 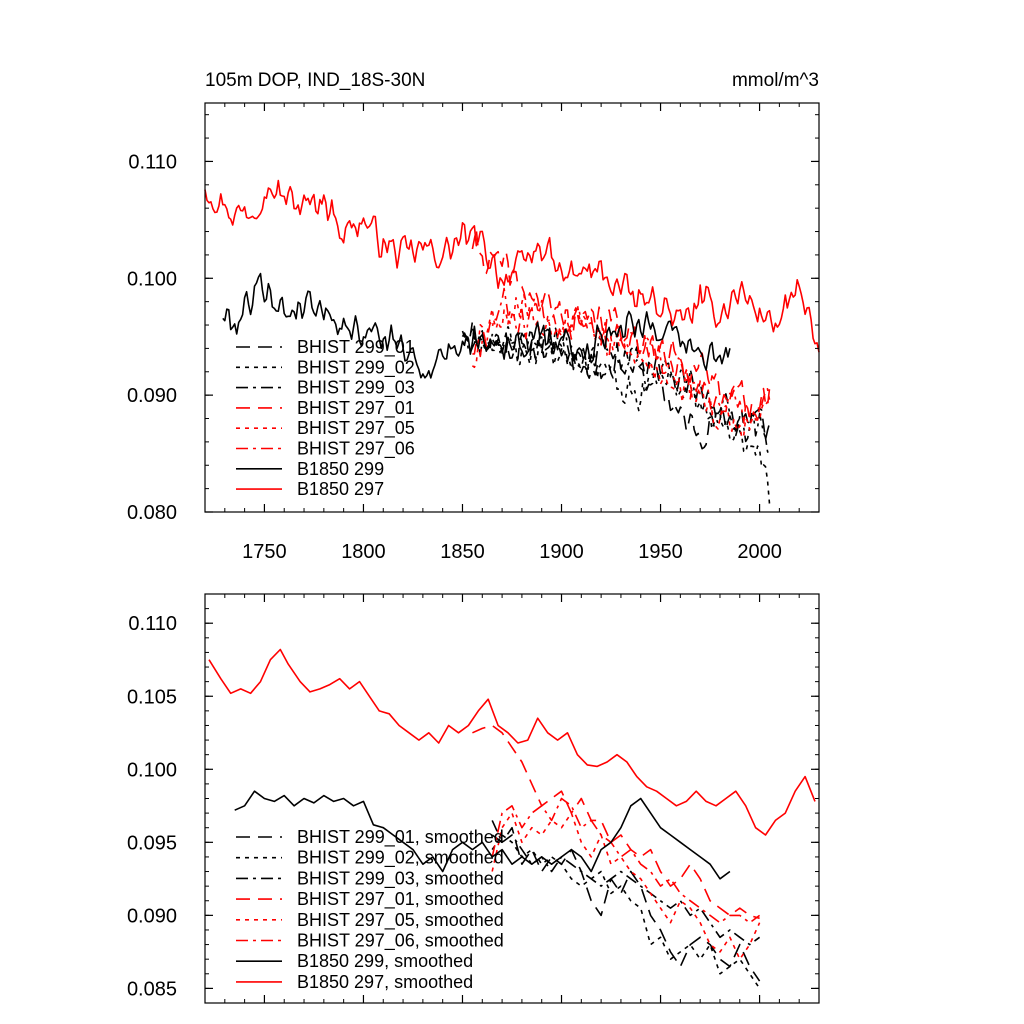 What do you see at coordinates (400, 858) in the screenshot?
I see `legend-label-bhist-299-02-smoothed: BHIST 299_02, smoothed` at bounding box center [400, 858].